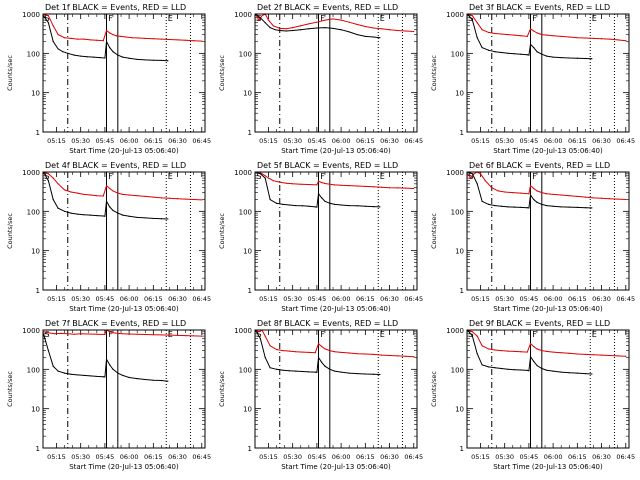  I want to click on x-tick-label: 05:30, so click(292, 299).